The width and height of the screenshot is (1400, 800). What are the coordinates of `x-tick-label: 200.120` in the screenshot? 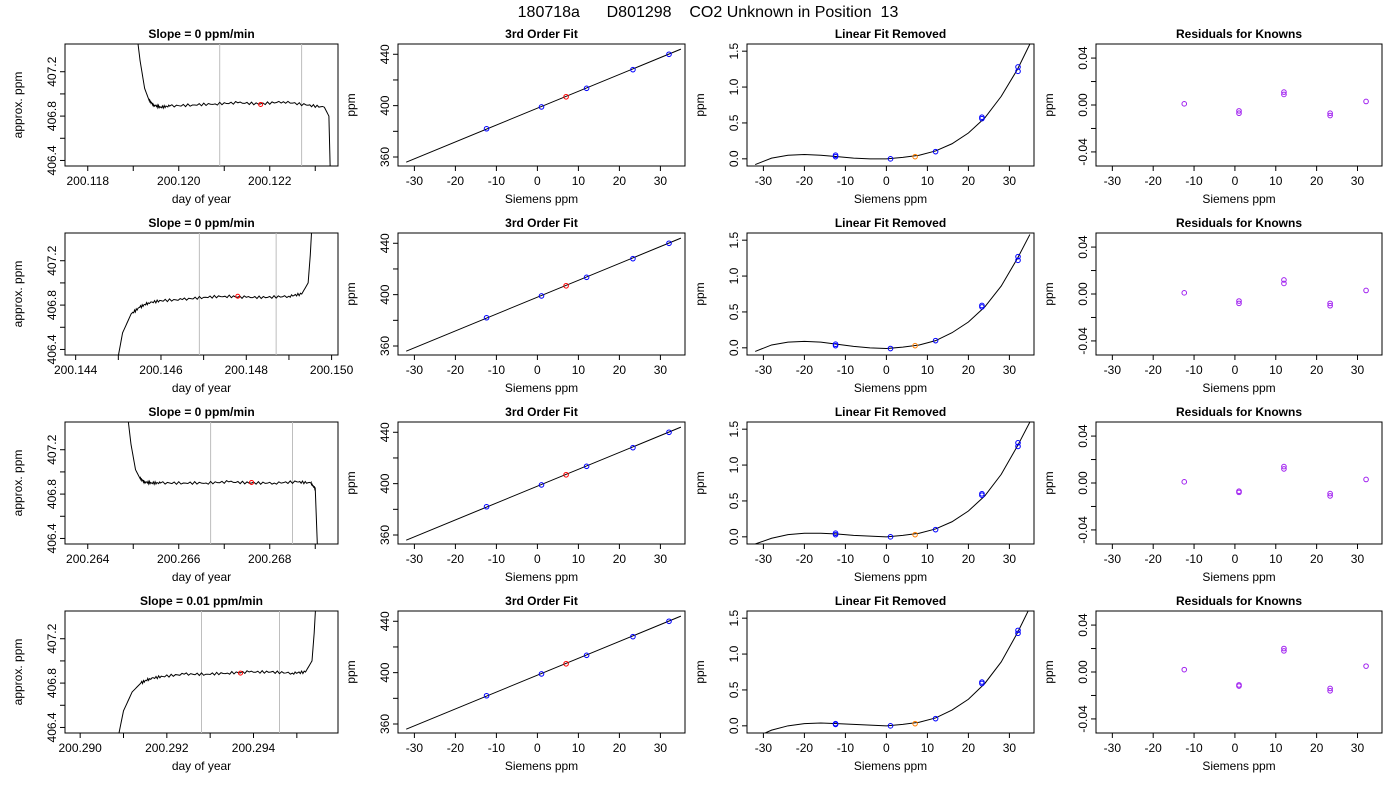 It's located at (179, 181).